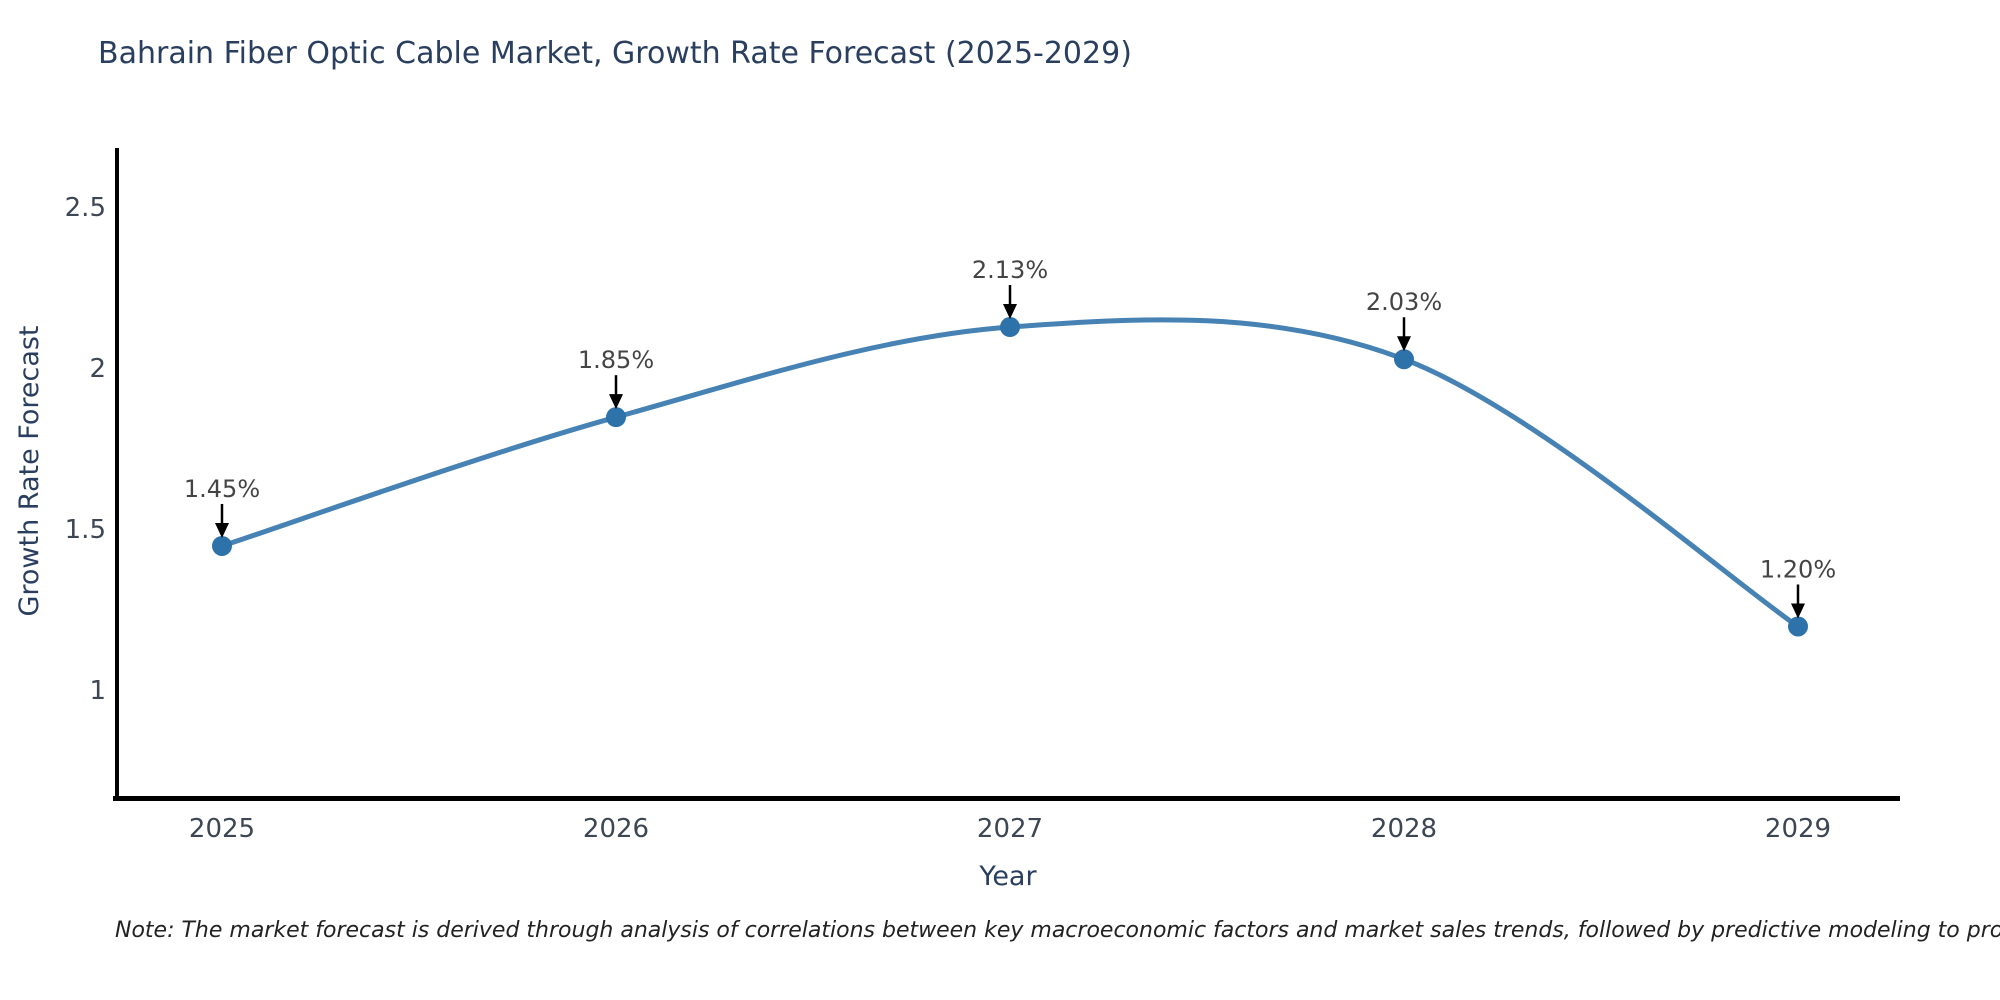 This screenshot has width=2000, height=1000. What do you see at coordinates (97, 691) in the screenshot?
I see `y-tick-label: 1` at bounding box center [97, 691].